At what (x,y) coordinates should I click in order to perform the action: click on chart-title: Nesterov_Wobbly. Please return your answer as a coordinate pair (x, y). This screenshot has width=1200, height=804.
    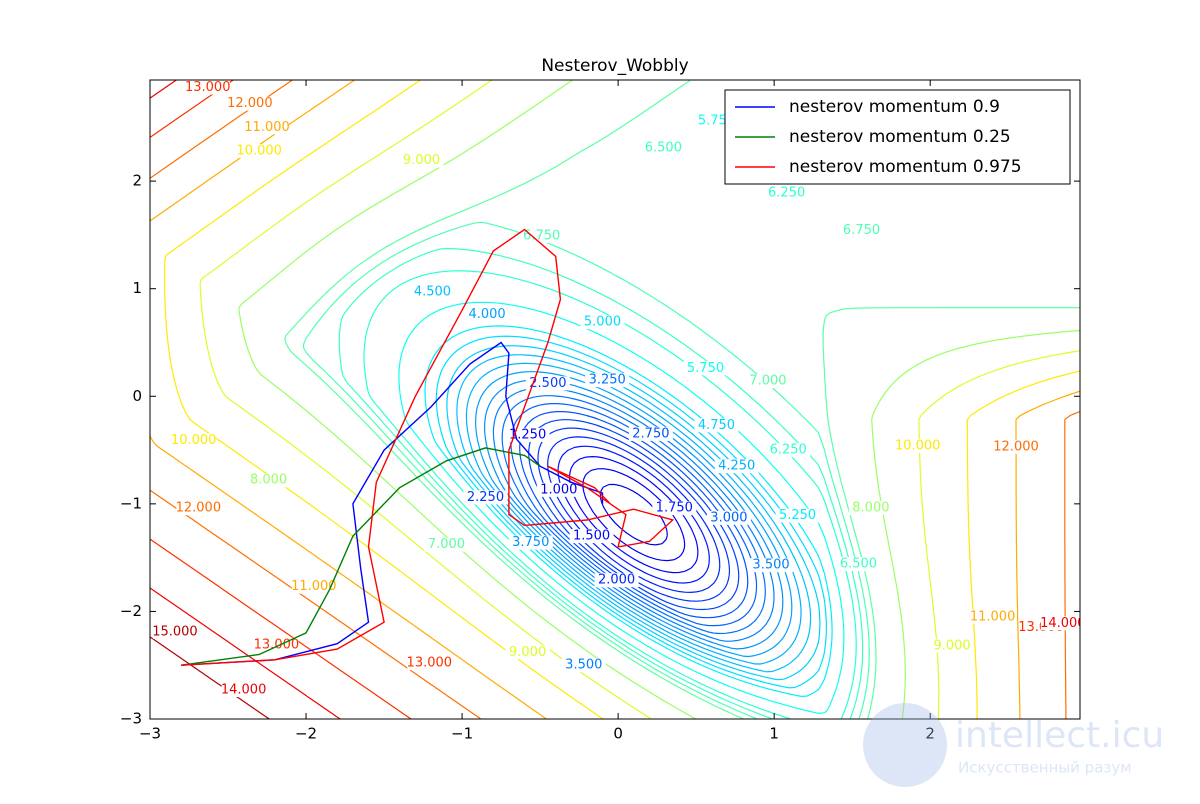
    Looking at the image, I should click on (614, 66).